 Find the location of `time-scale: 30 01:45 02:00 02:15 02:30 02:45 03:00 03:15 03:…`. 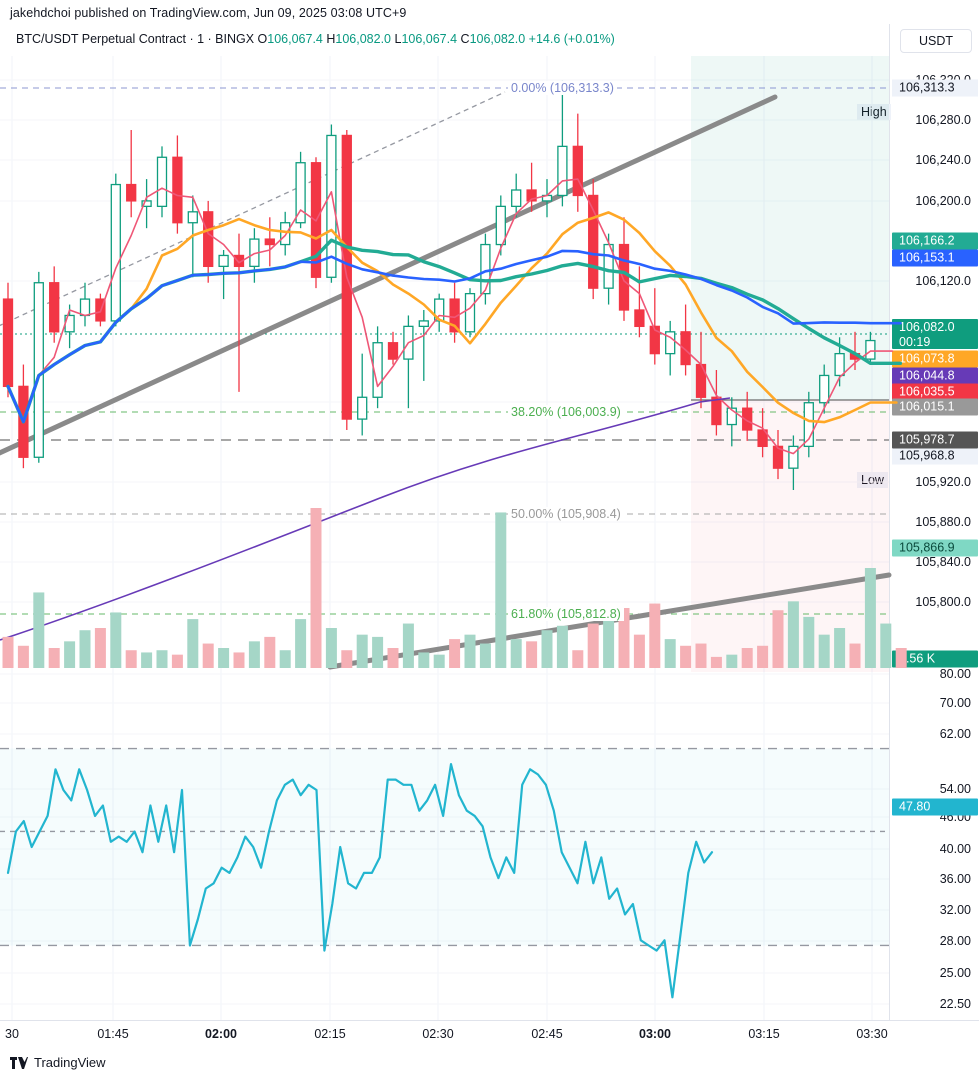

time-scale: 30 01:45 02:00 02:15 02:30 02:45 03:00 03:15 03:… is located at coordinates (489, 1034).